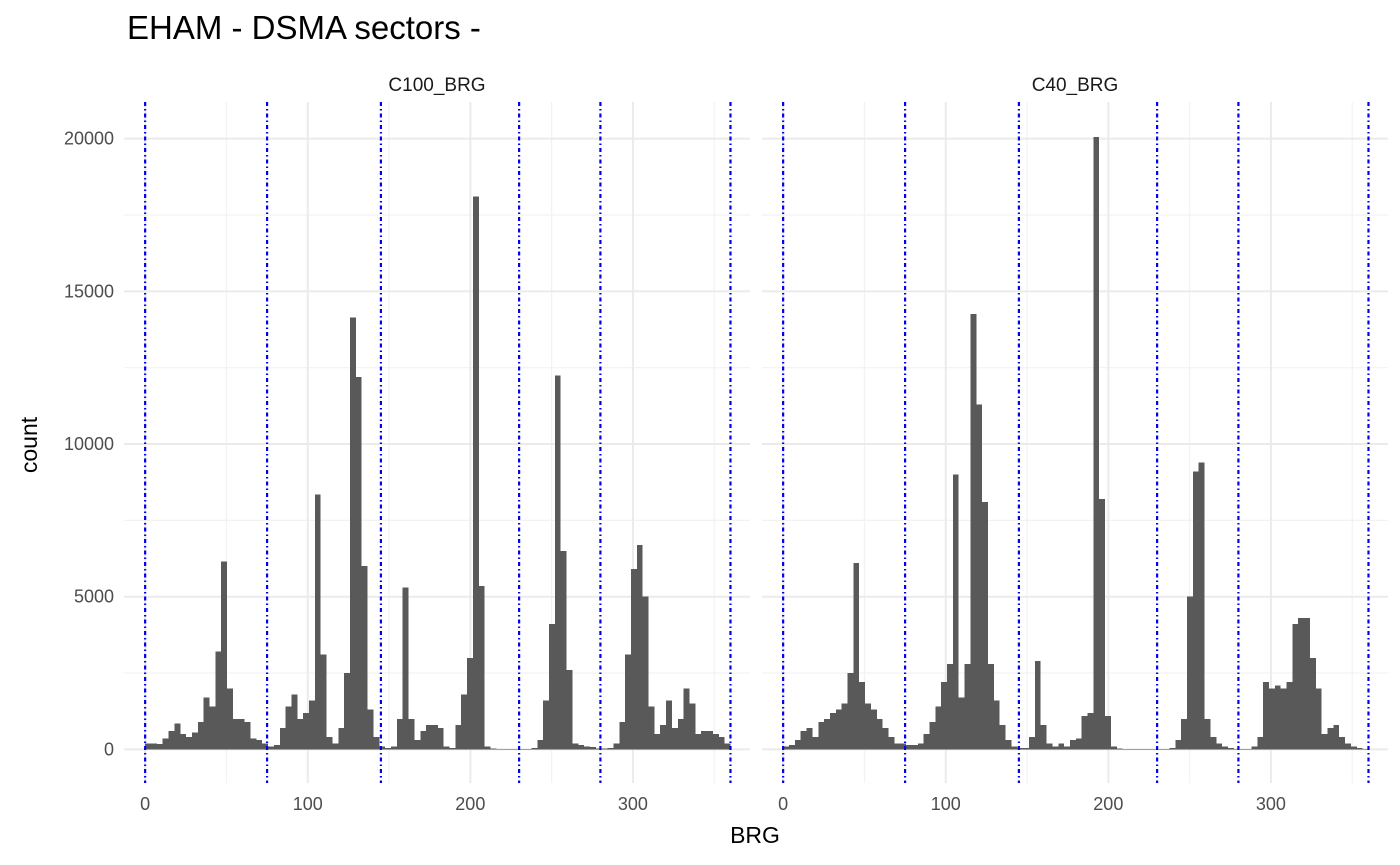 The image size is (1400, 865). I want to click on x-tick-label: 100, so click(308, 804).